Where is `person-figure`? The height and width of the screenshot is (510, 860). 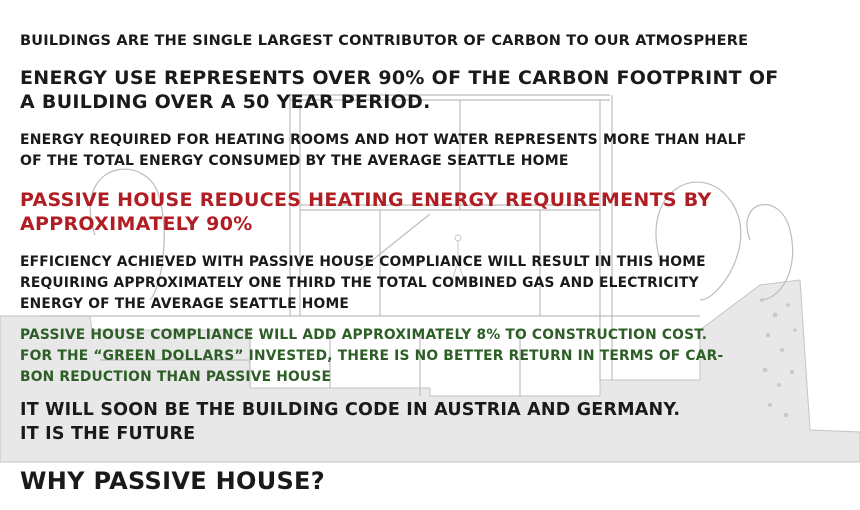 person-figure is located at coordinates (458, 257).